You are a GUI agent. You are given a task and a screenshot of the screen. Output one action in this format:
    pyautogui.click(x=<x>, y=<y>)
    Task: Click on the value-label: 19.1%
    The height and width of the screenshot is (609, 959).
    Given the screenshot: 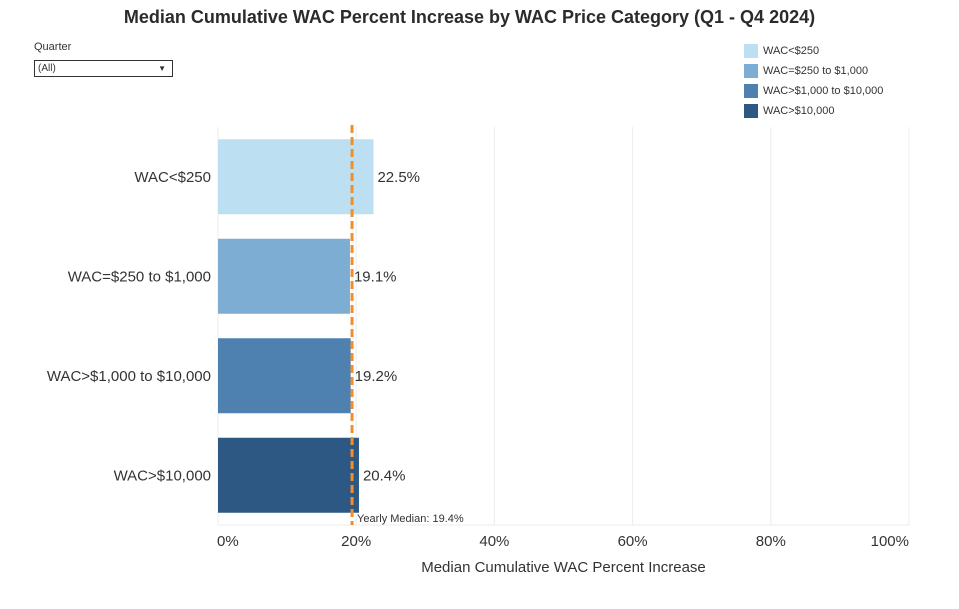 What is the action you would take?
    pyautogui.click(x=375, y=276)
    